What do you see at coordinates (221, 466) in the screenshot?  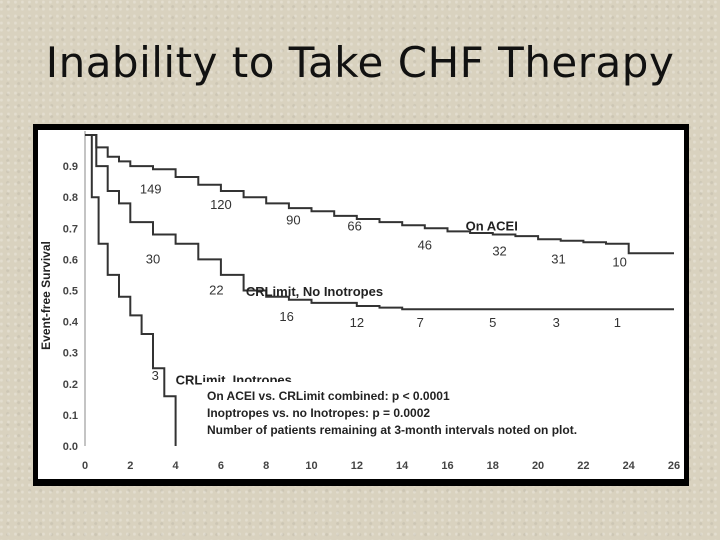 I see `x-tick-label: 6` at bounding box center [221, 466].